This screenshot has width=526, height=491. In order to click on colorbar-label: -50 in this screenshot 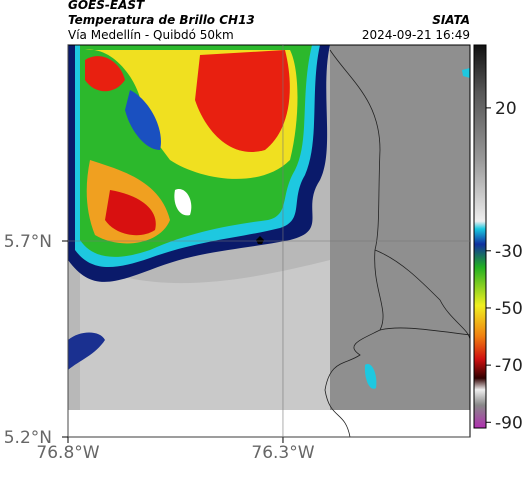, I will do `click(509, 309)`.